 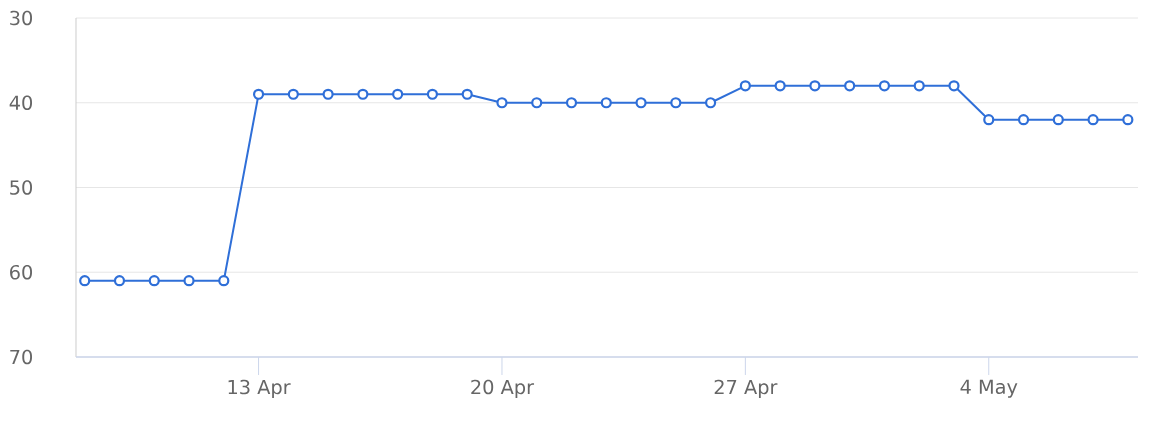 I want to click on x-tick-label: 13 Apr, so click(x=259, y=389).